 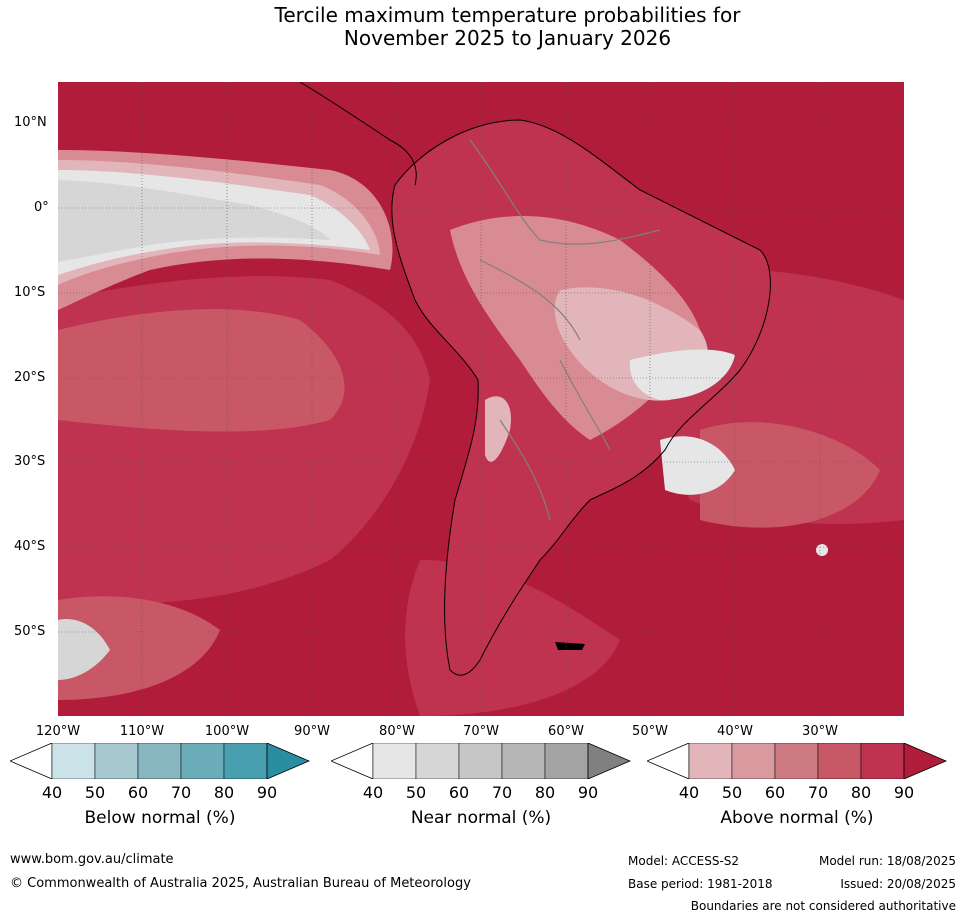 What do you see at coordinates (30, 122) in the screenshot?
I see `lat-label-10n: 10°N` at bounding box center [30, 122].